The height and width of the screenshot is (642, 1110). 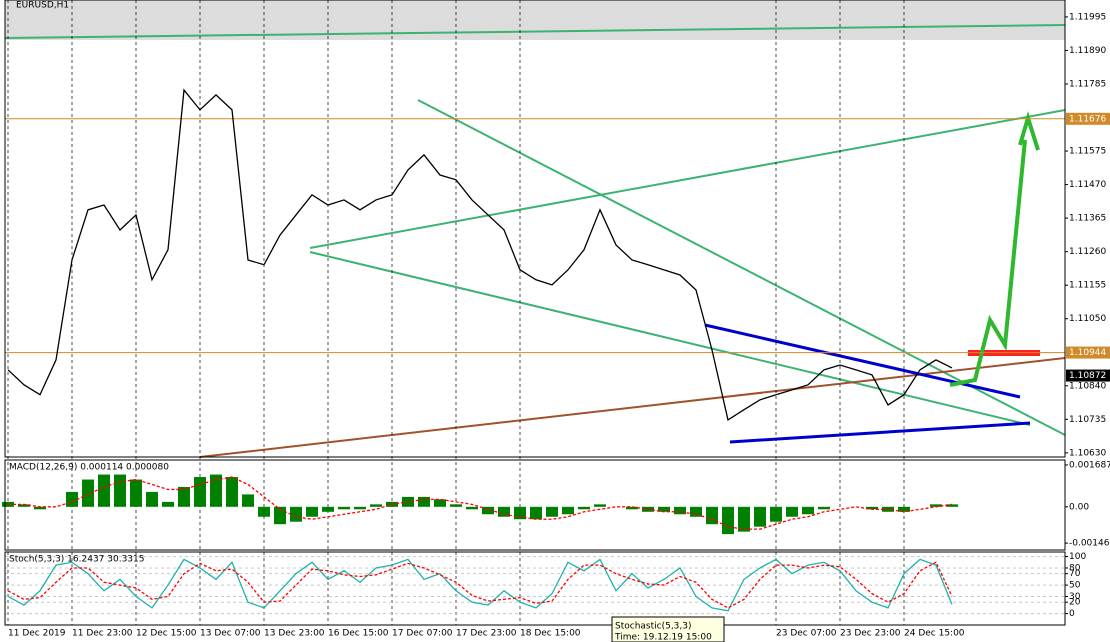 I want to click on y-tick-label: 1.11260, so click(x=1087, y=252).